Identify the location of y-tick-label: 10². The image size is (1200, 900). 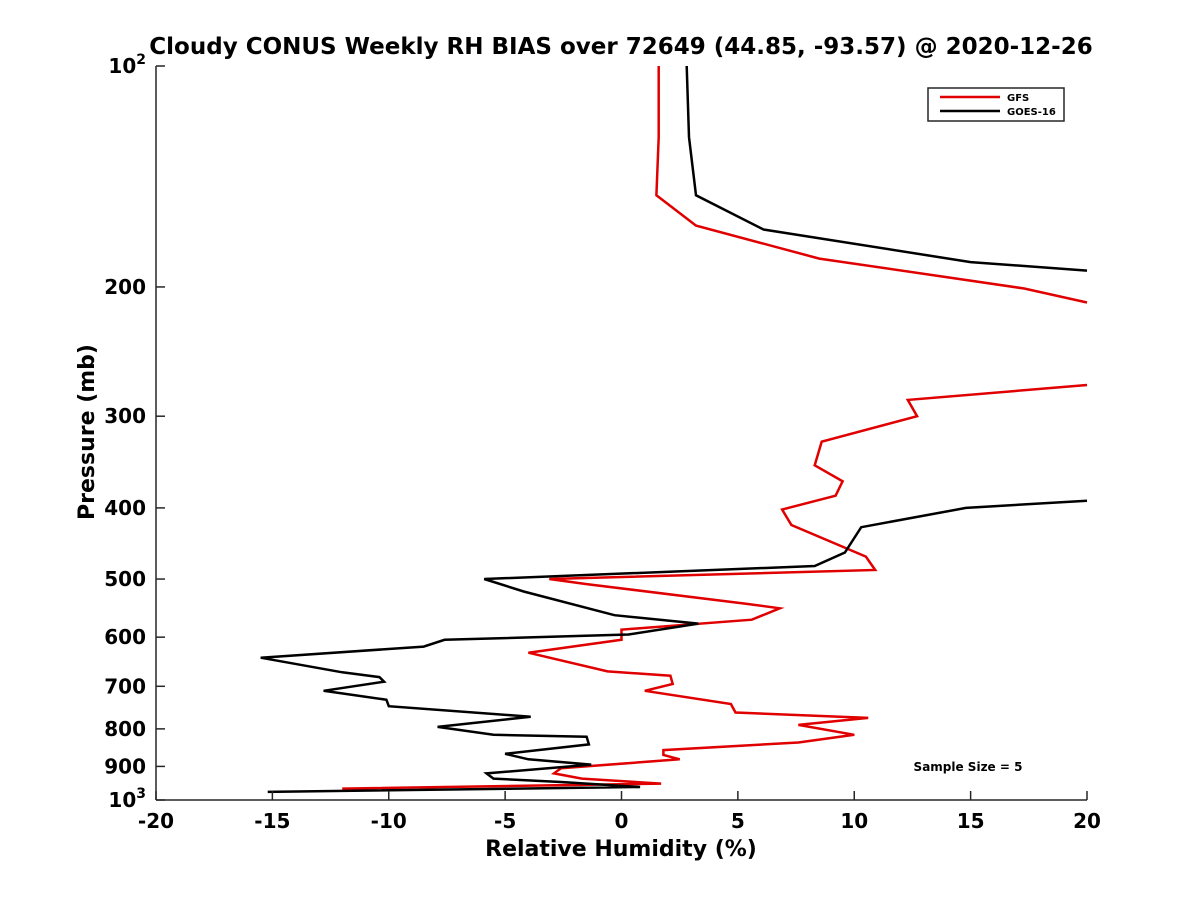
(127, 65).